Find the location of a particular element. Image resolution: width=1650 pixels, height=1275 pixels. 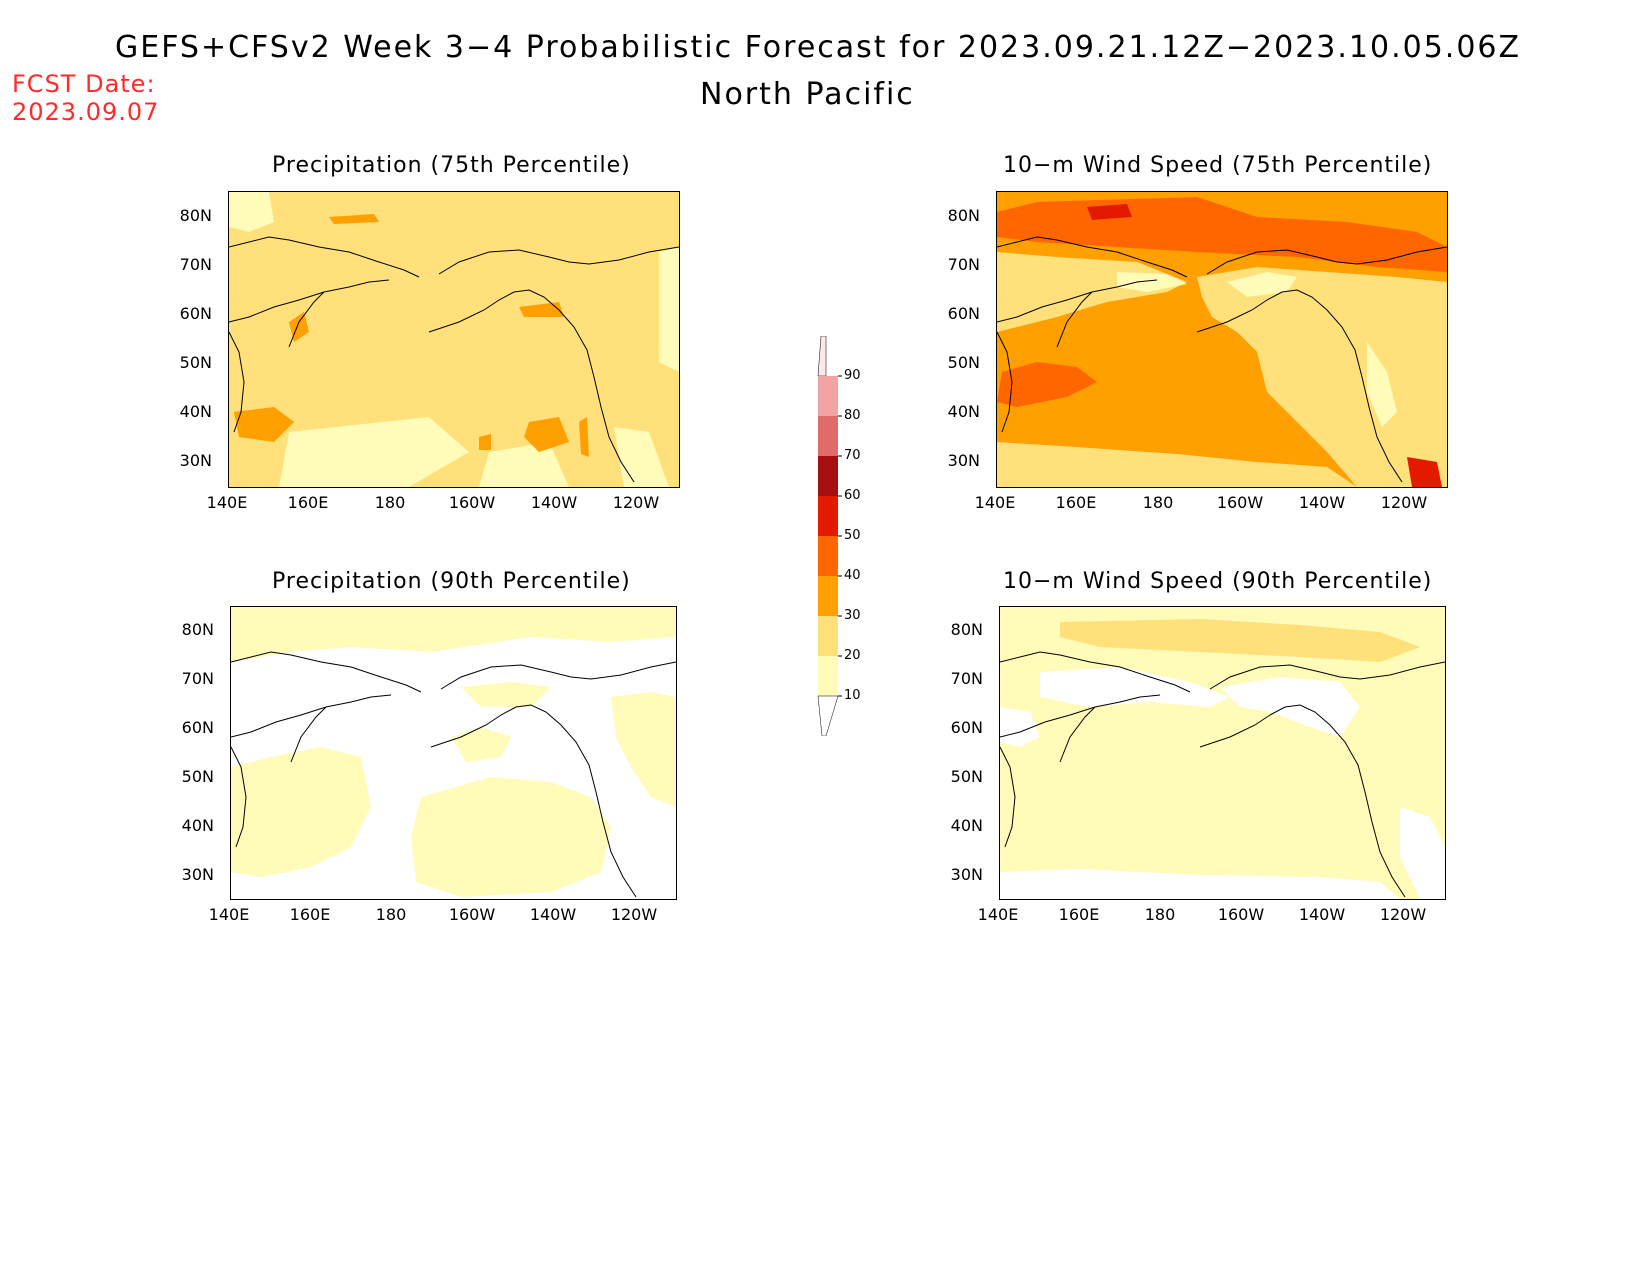

panel-title: 10−m Wind Speed (75th Percentile) is located at coordinates (1218, 165).